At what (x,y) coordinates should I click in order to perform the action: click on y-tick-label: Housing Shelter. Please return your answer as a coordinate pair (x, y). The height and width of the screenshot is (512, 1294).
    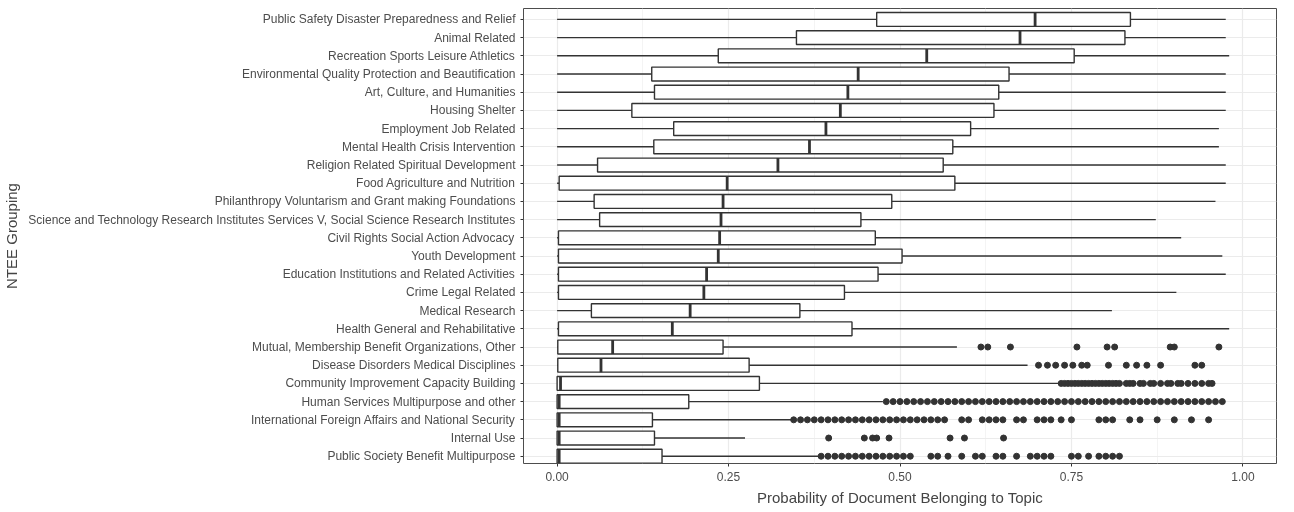
    Looking at the image, I should click on (473, 110).